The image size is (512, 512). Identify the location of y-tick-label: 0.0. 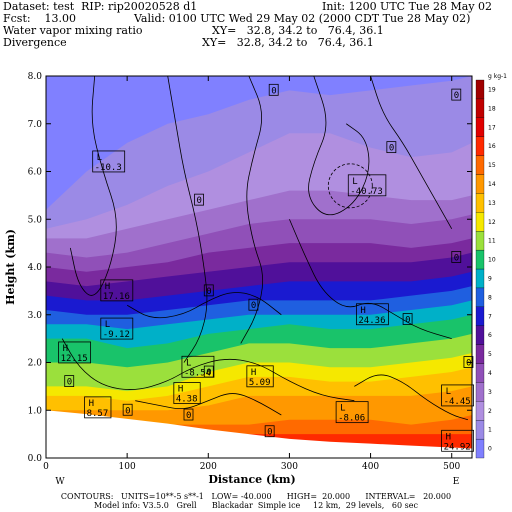
(35, 459).